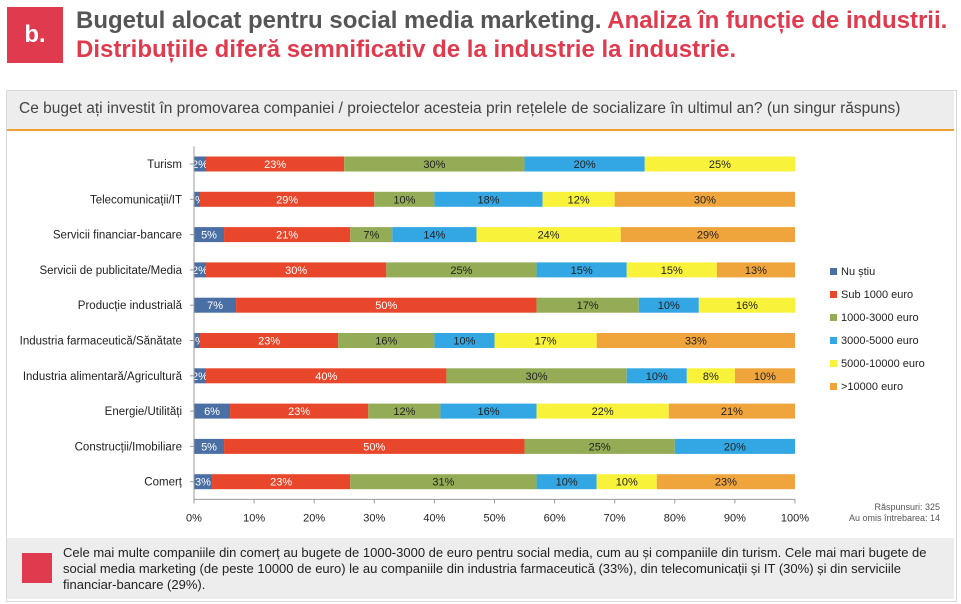  I want to click on data-label: 15%, so click(582, 271).